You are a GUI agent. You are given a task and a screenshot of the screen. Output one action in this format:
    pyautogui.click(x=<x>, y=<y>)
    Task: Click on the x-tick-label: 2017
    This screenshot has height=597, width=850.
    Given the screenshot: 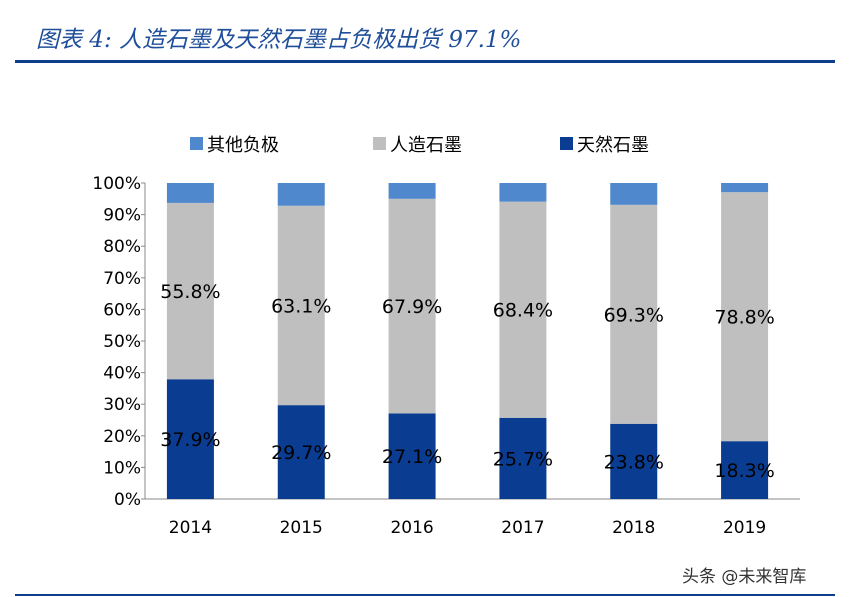 What is the action you would take?
    pyautogui.click(x=522, y=528)
    